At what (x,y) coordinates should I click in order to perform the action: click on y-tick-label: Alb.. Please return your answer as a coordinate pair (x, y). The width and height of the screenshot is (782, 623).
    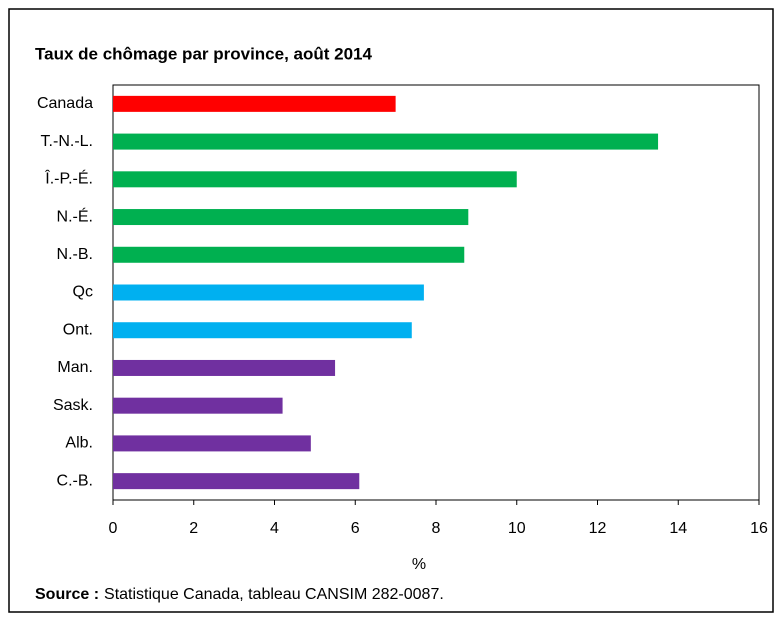
    Looking at the image, I should click on (79, 443).